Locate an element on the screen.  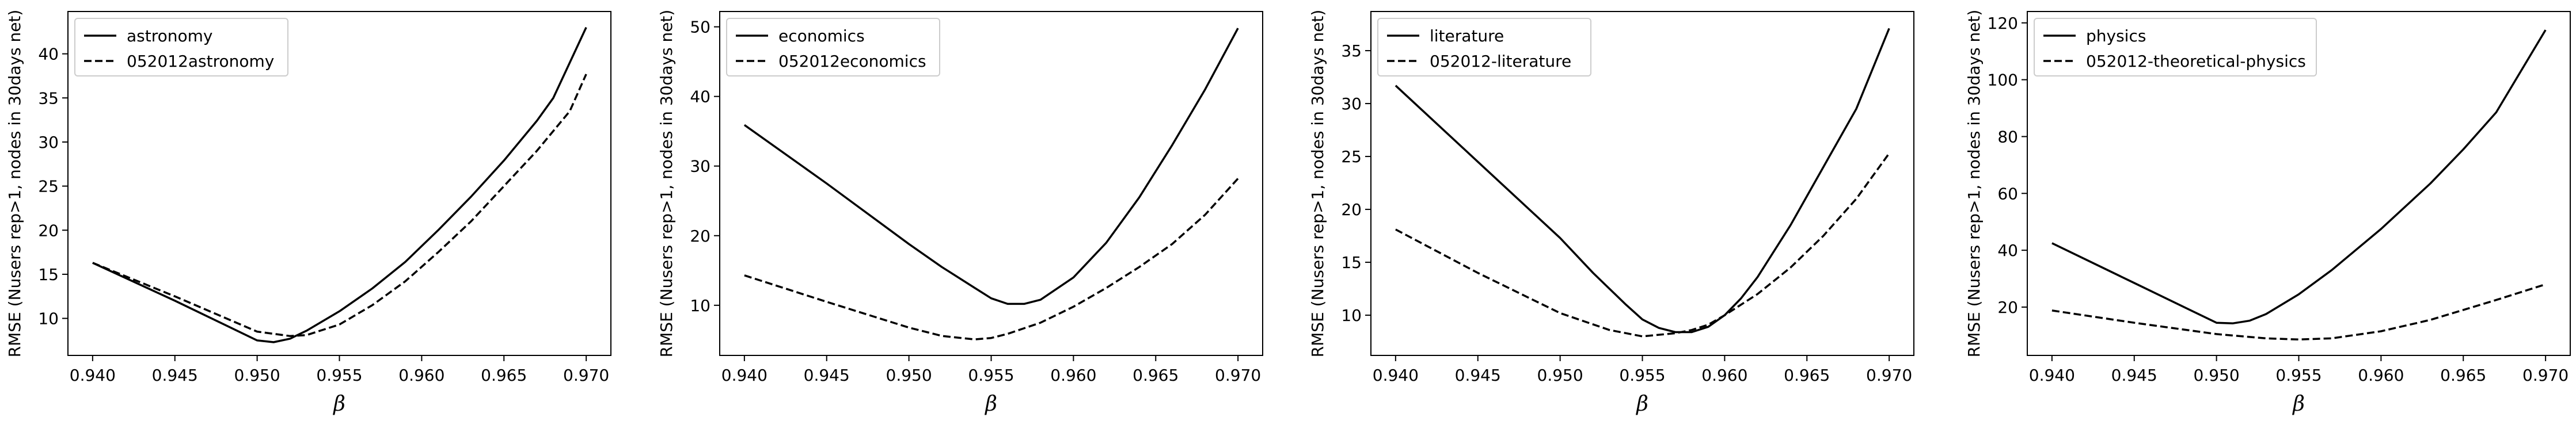
legend: economics 052012economics is located at coordinates (833, 47).